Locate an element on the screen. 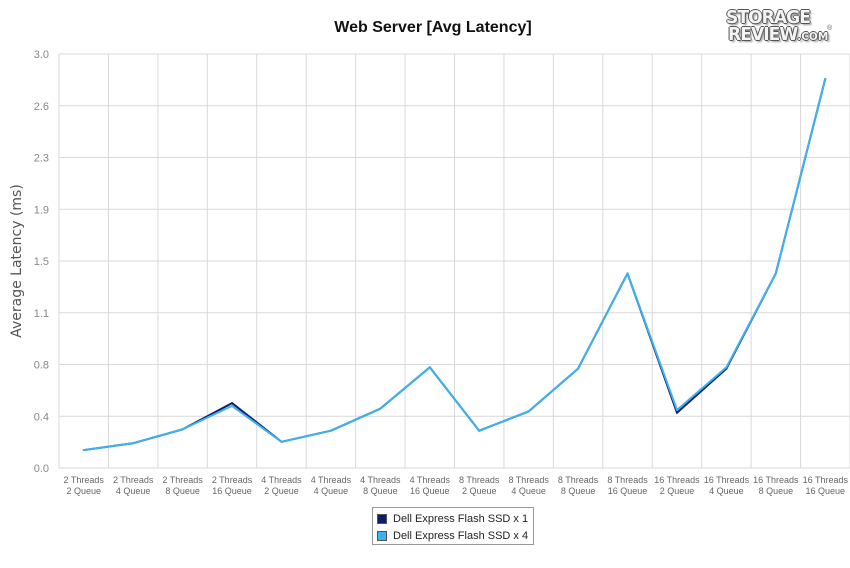 Image resolution: width=850 pixels, height=568 pixels. y-tick-label: 0.4 is located at coordinates (41, 417).